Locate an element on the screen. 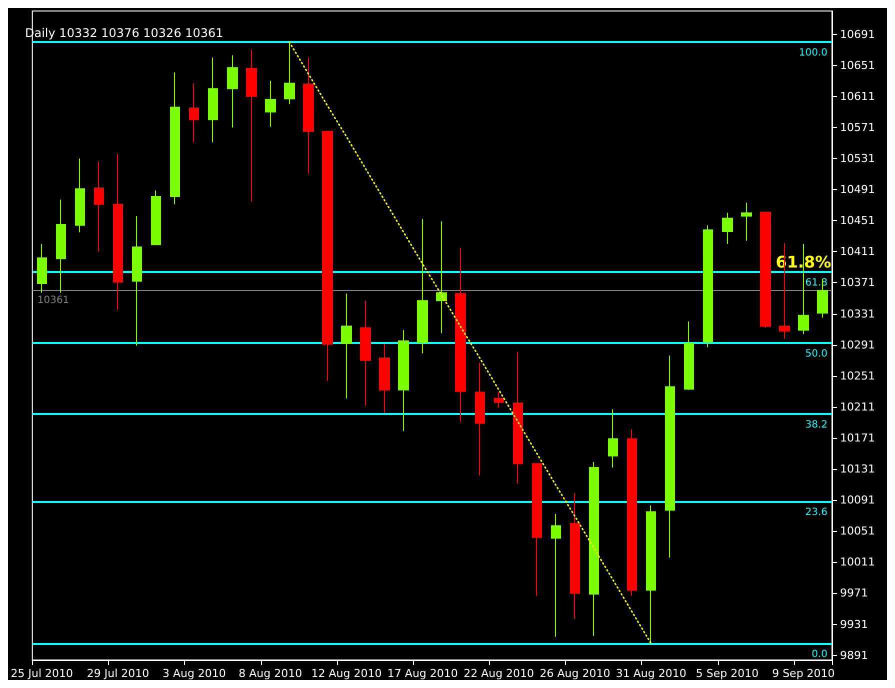 The height and width of the screenshot is (688, 895). x-tick-label: 17 Aug 2010 is located at coordinates (422, 673).